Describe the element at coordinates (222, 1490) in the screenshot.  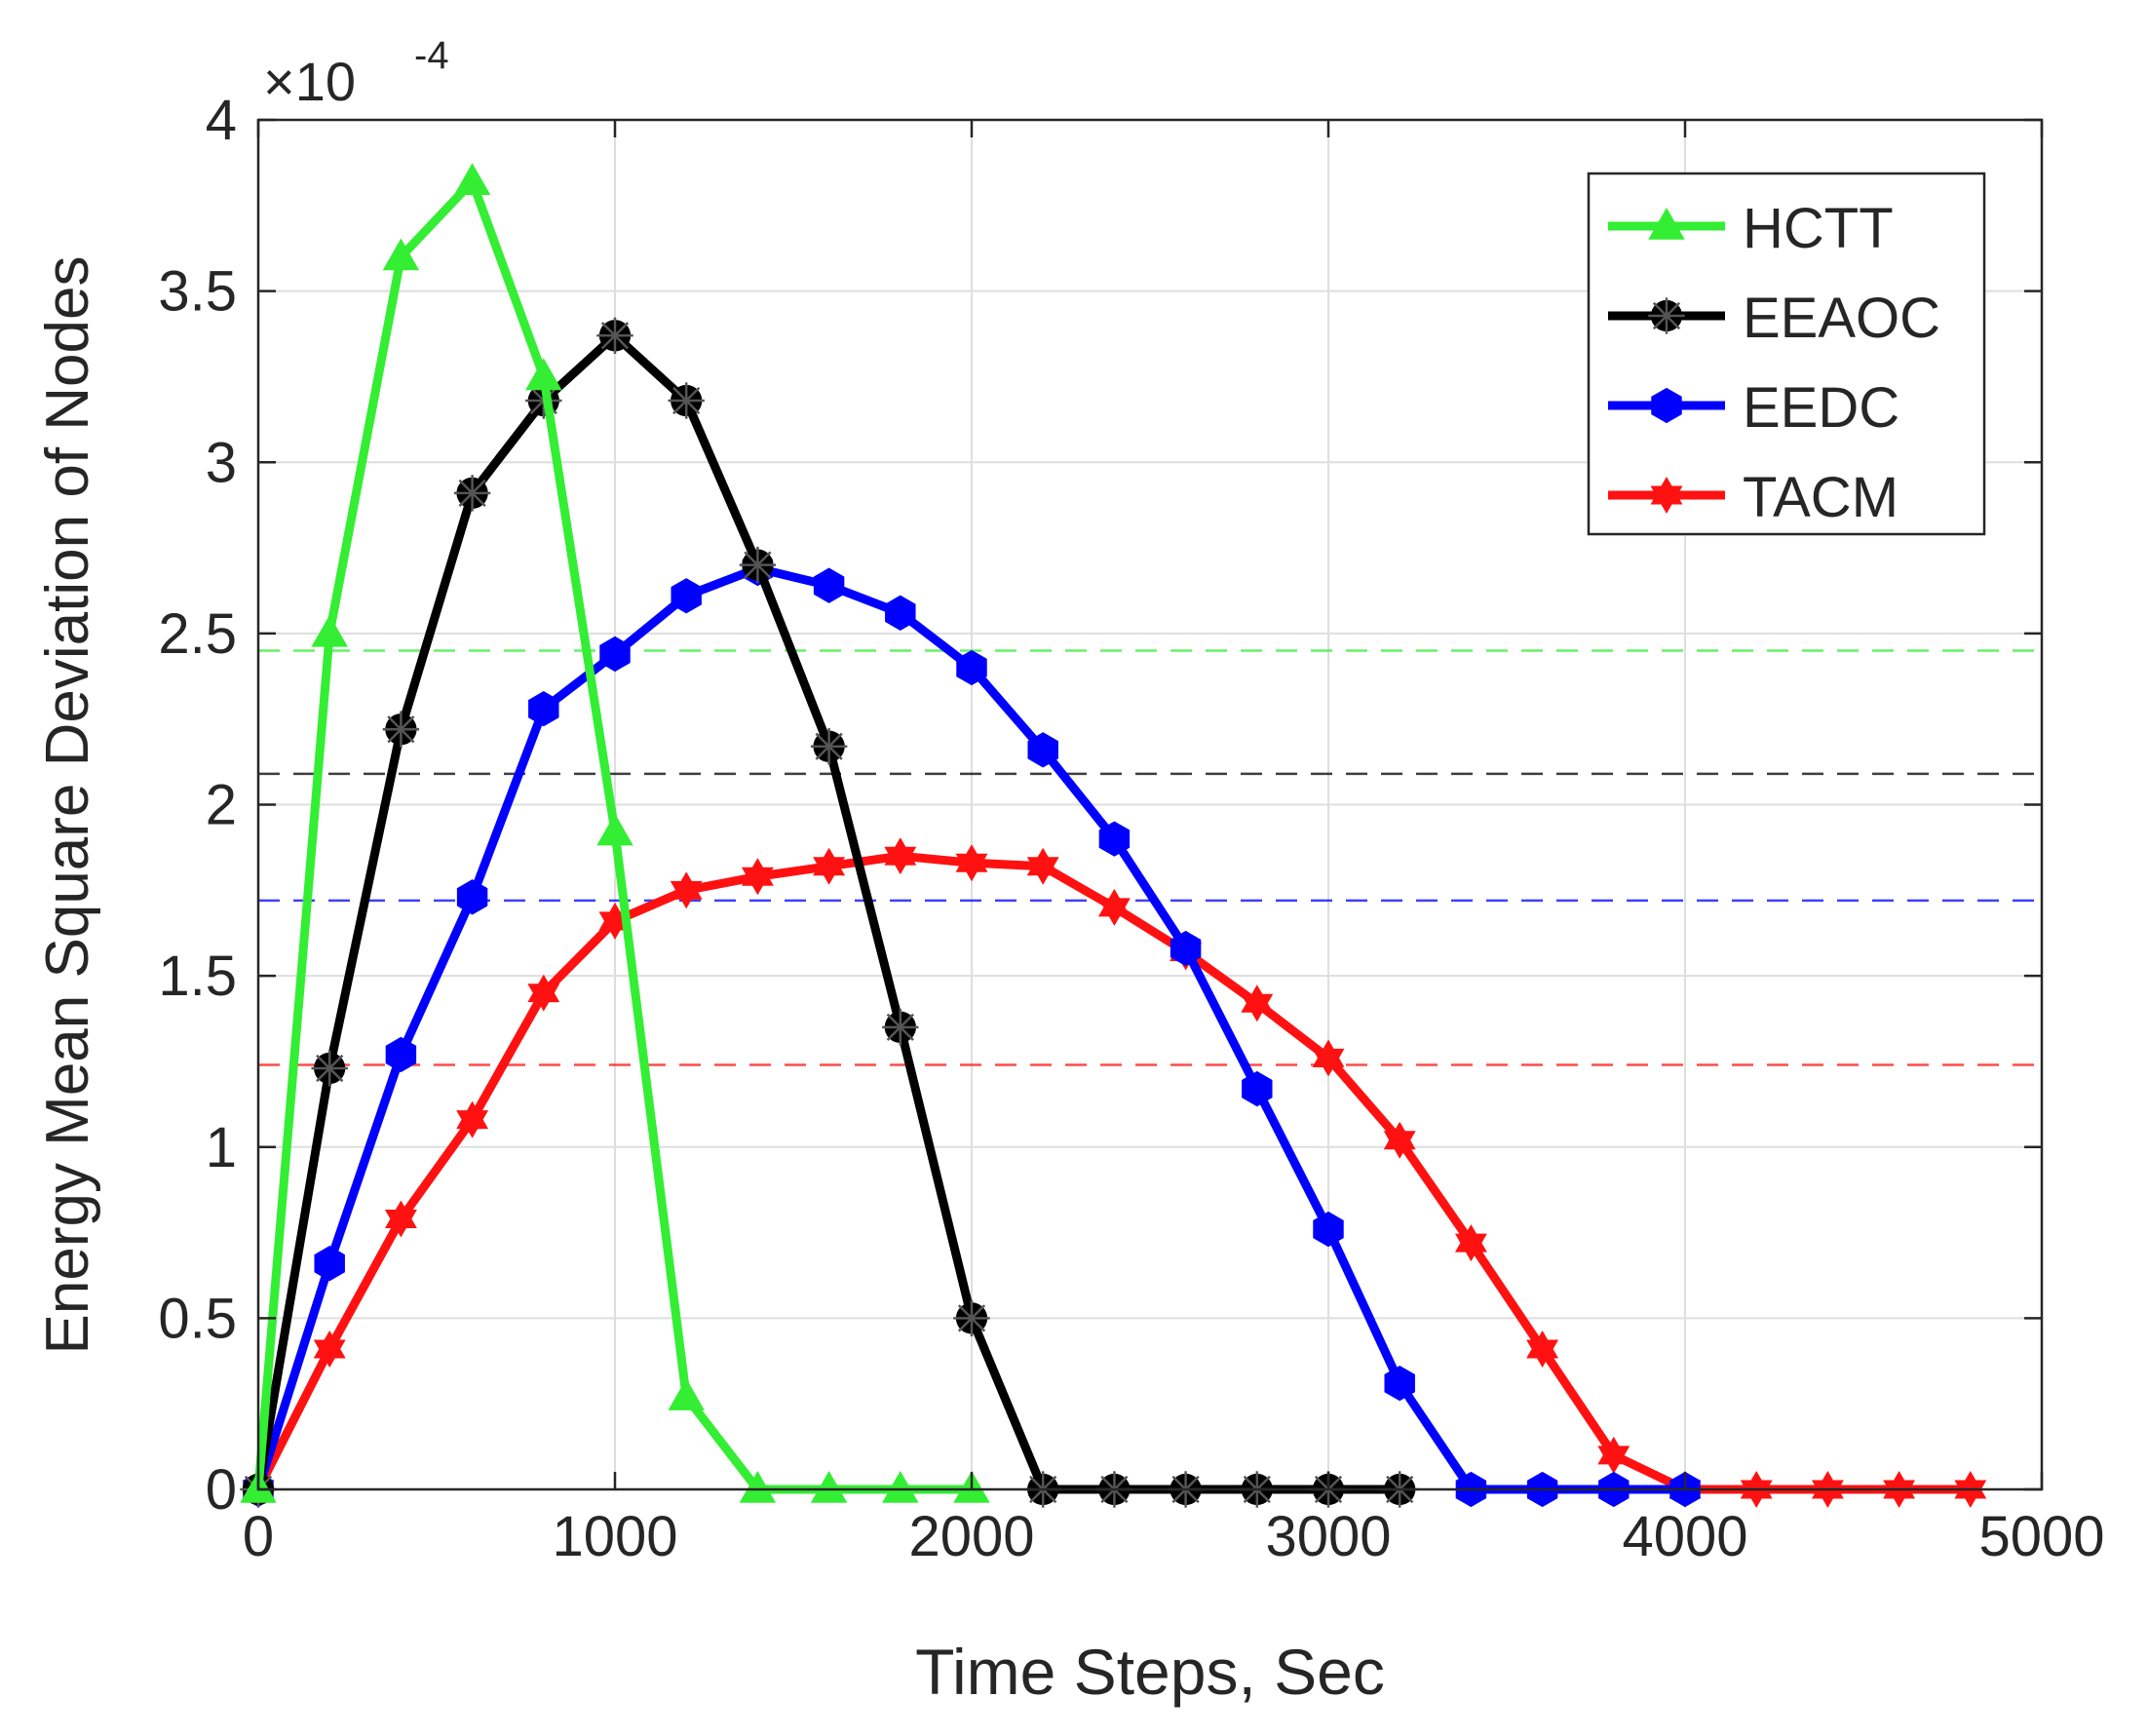
I see `y-tick-label: 0` at that location.